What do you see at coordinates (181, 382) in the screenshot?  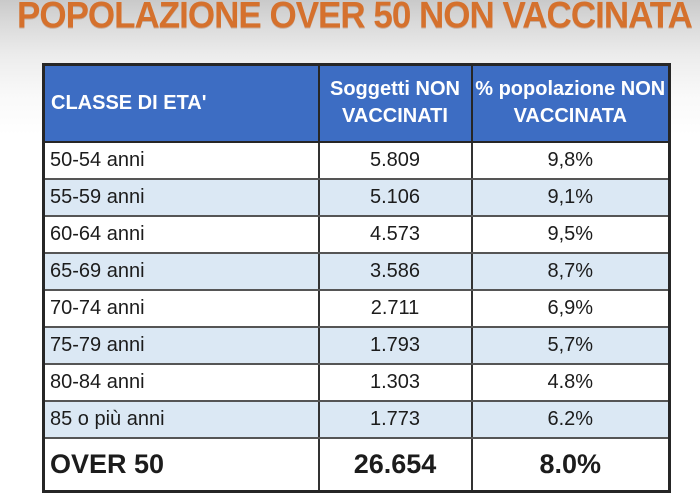 I see `age-class-cell: 80-84 anni` at bounding box center [181, 382].